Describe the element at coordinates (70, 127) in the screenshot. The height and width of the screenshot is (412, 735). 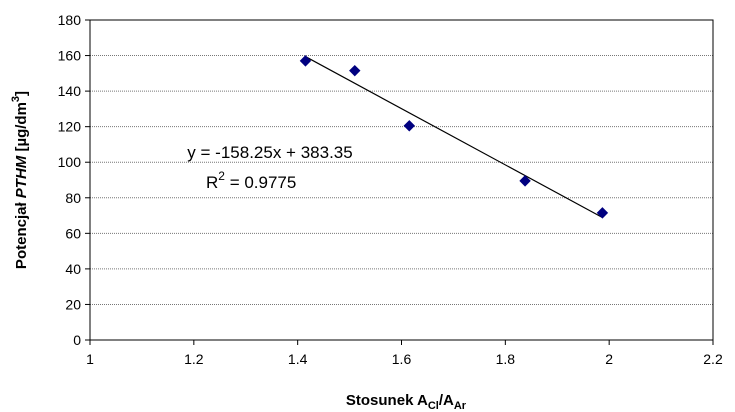
I see `y-tick-label-6: 120` at that location.